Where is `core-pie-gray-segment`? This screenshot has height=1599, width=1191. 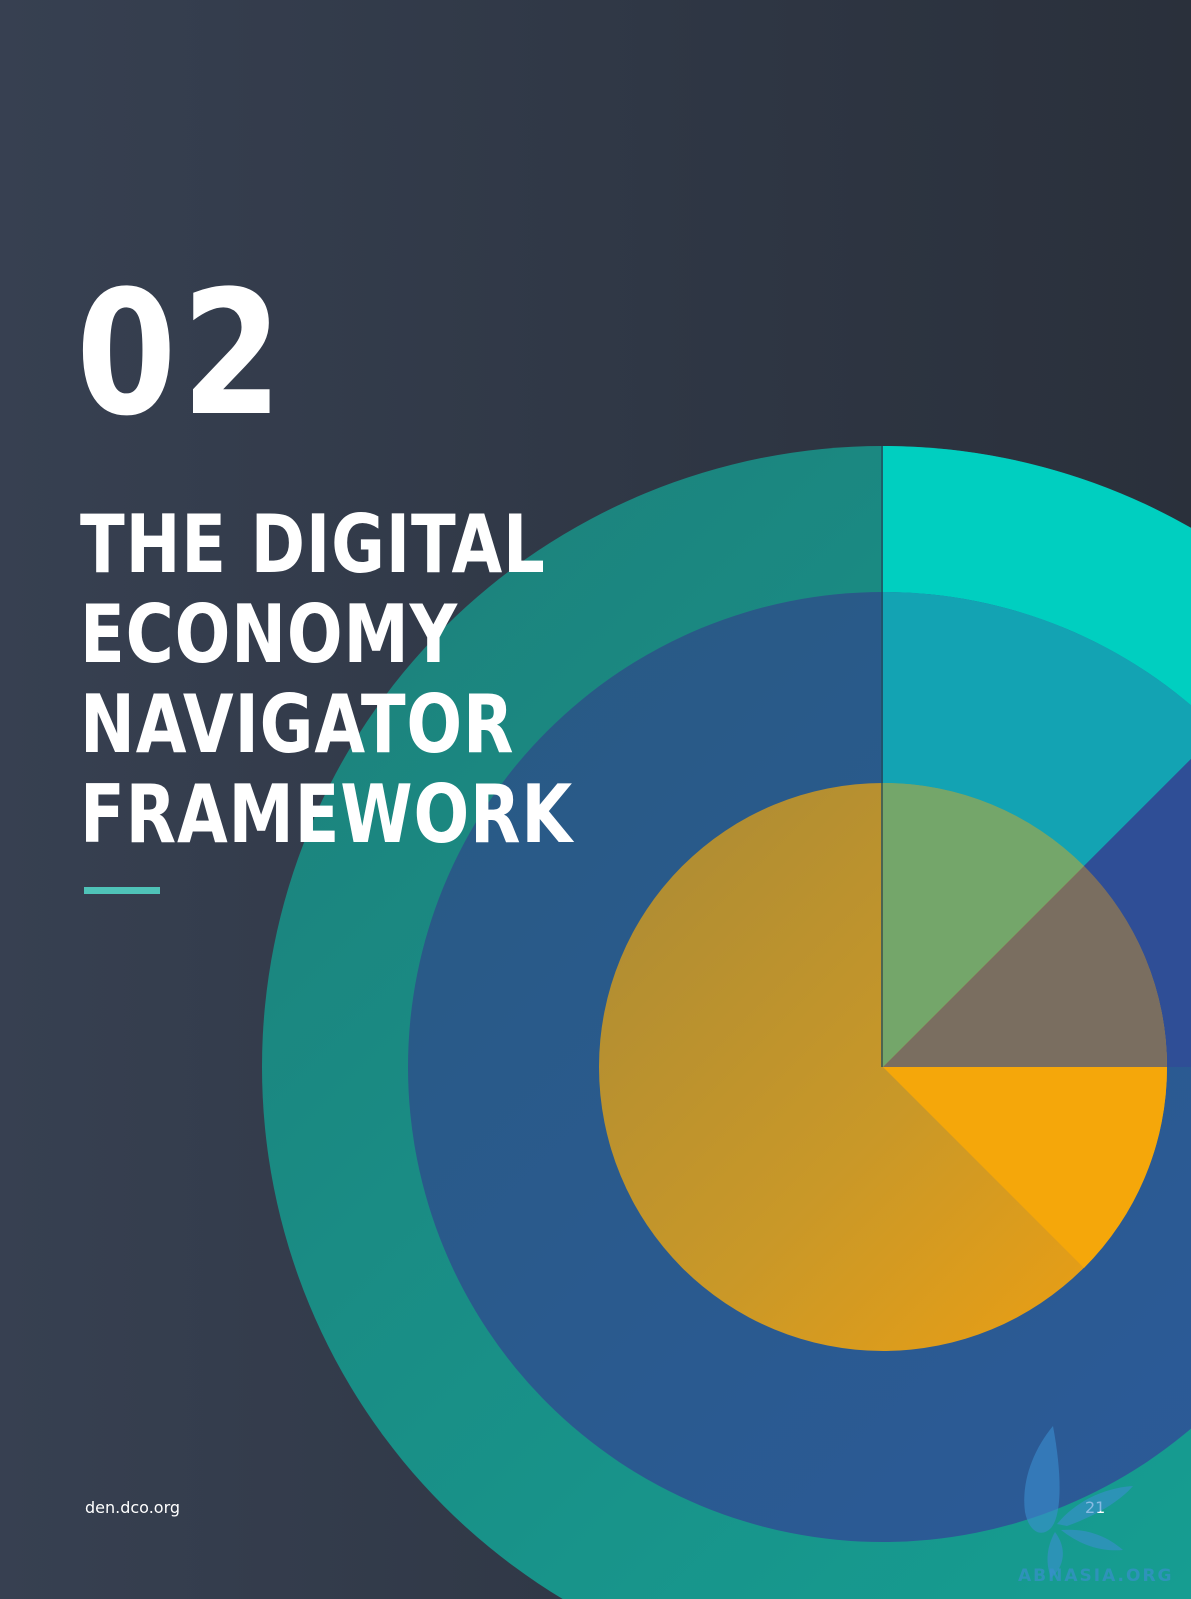
core-pie-gray-segment is located at coordinates (1025, 966).